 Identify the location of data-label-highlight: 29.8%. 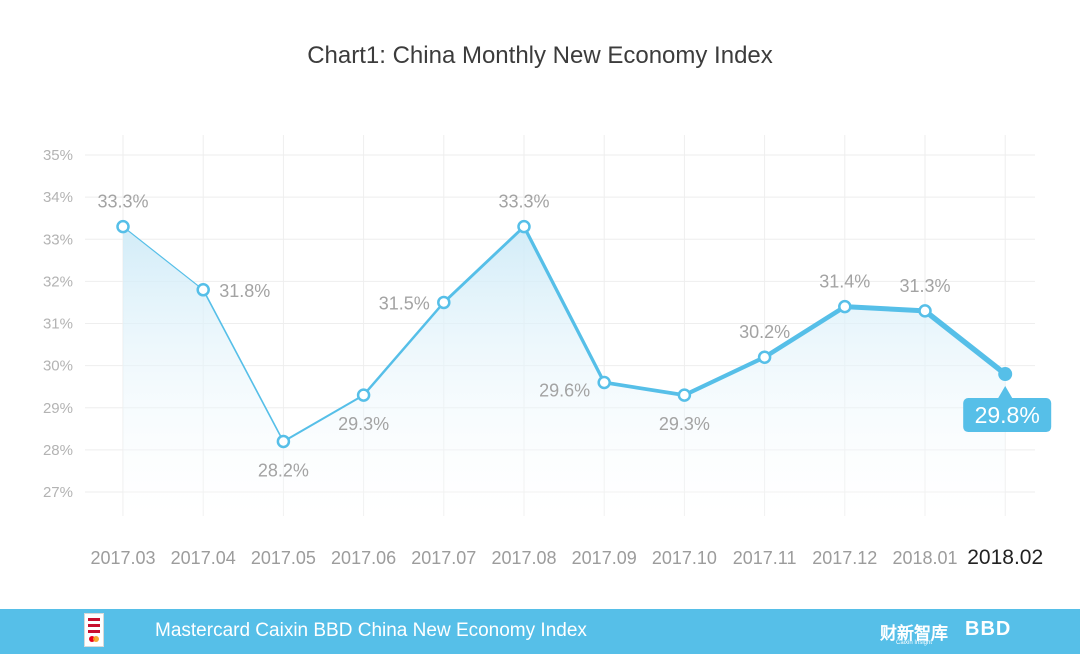
(1007, 415).